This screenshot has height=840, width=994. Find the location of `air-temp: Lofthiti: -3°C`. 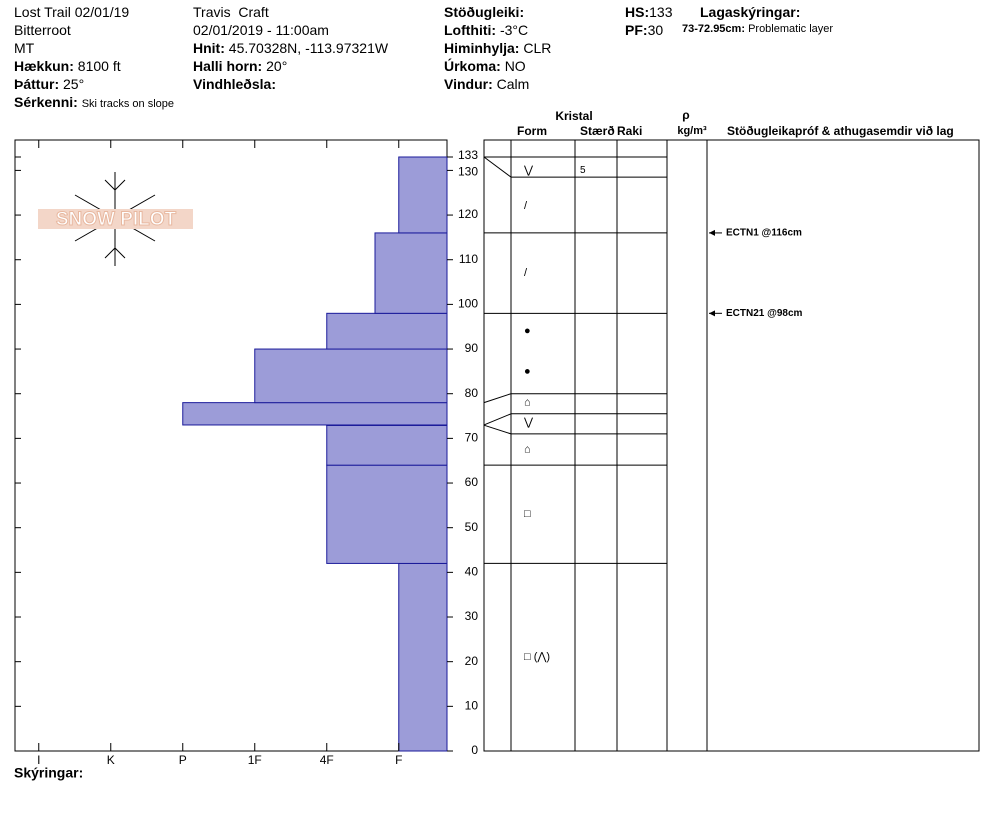

air-temp: Lofthiti: -3°C is located at coordinates (486, 30).